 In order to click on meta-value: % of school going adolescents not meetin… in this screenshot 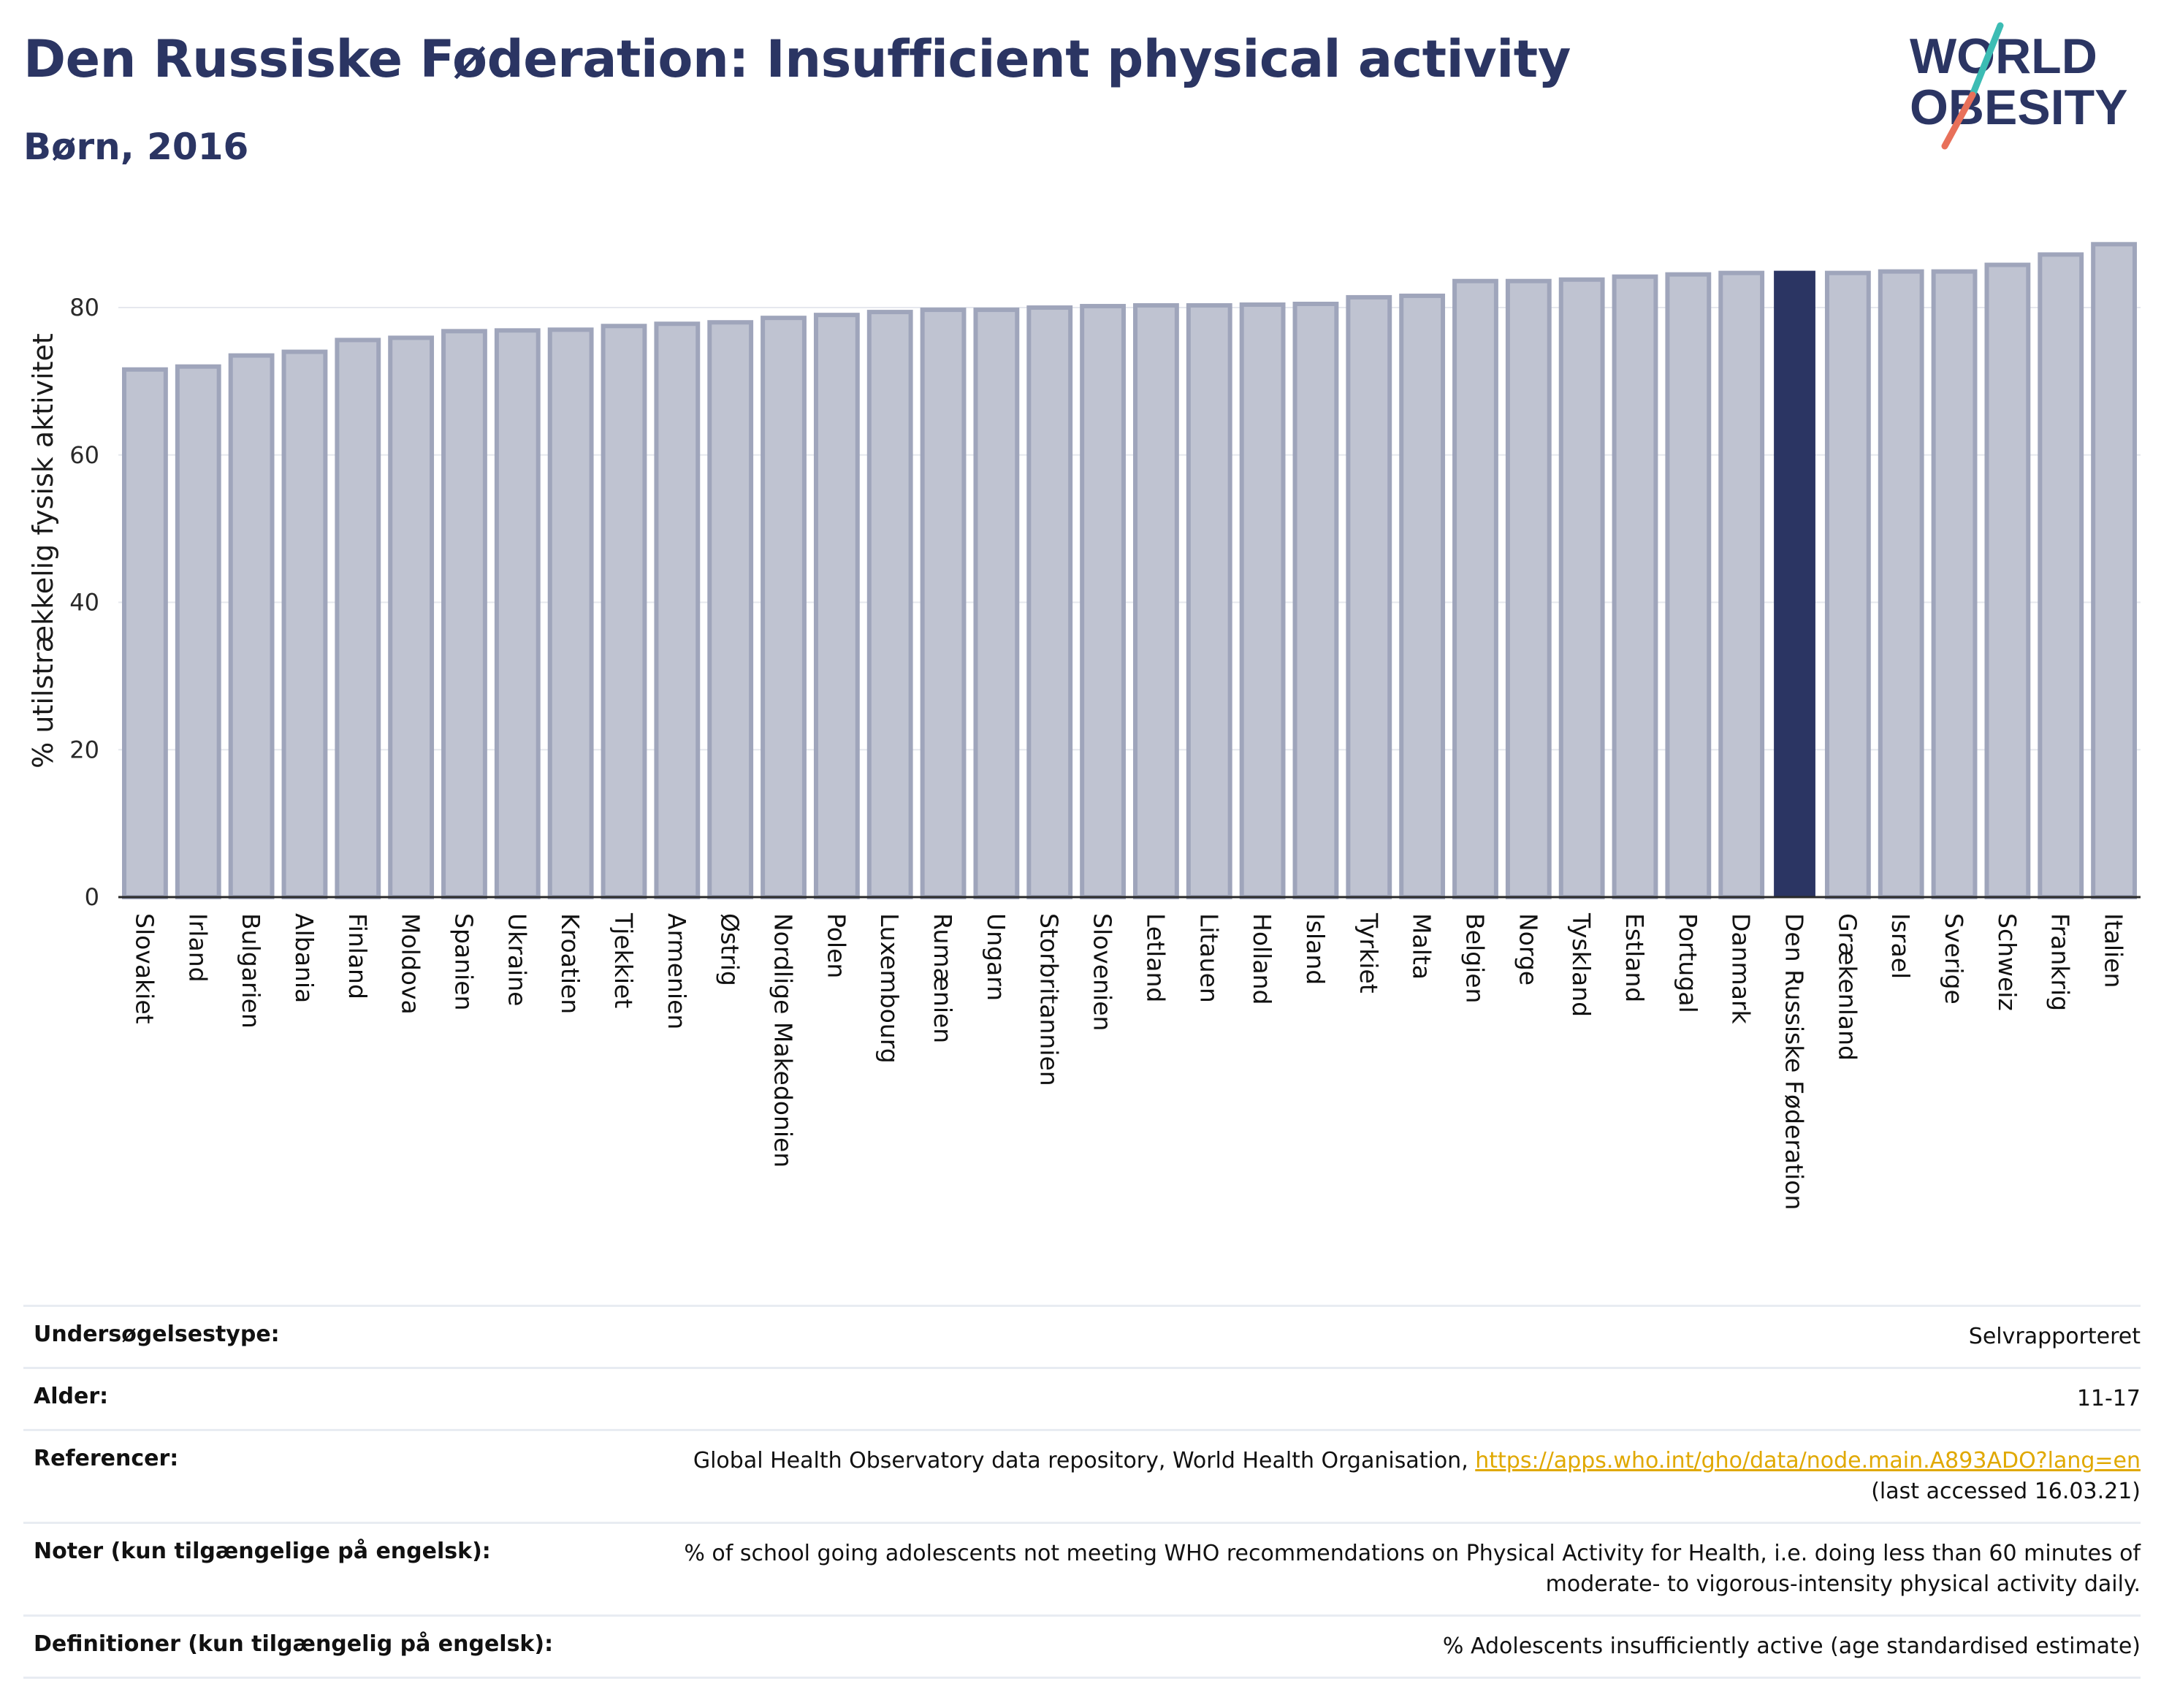, I will do `click(1413, 1570)`.